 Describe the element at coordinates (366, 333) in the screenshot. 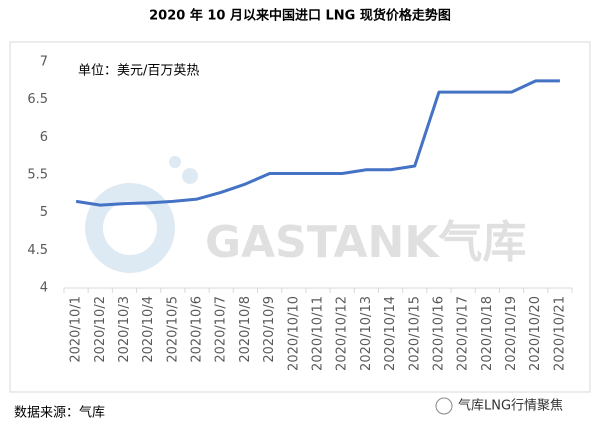

I see `x-tick-label: 2020/10/13` at that location.